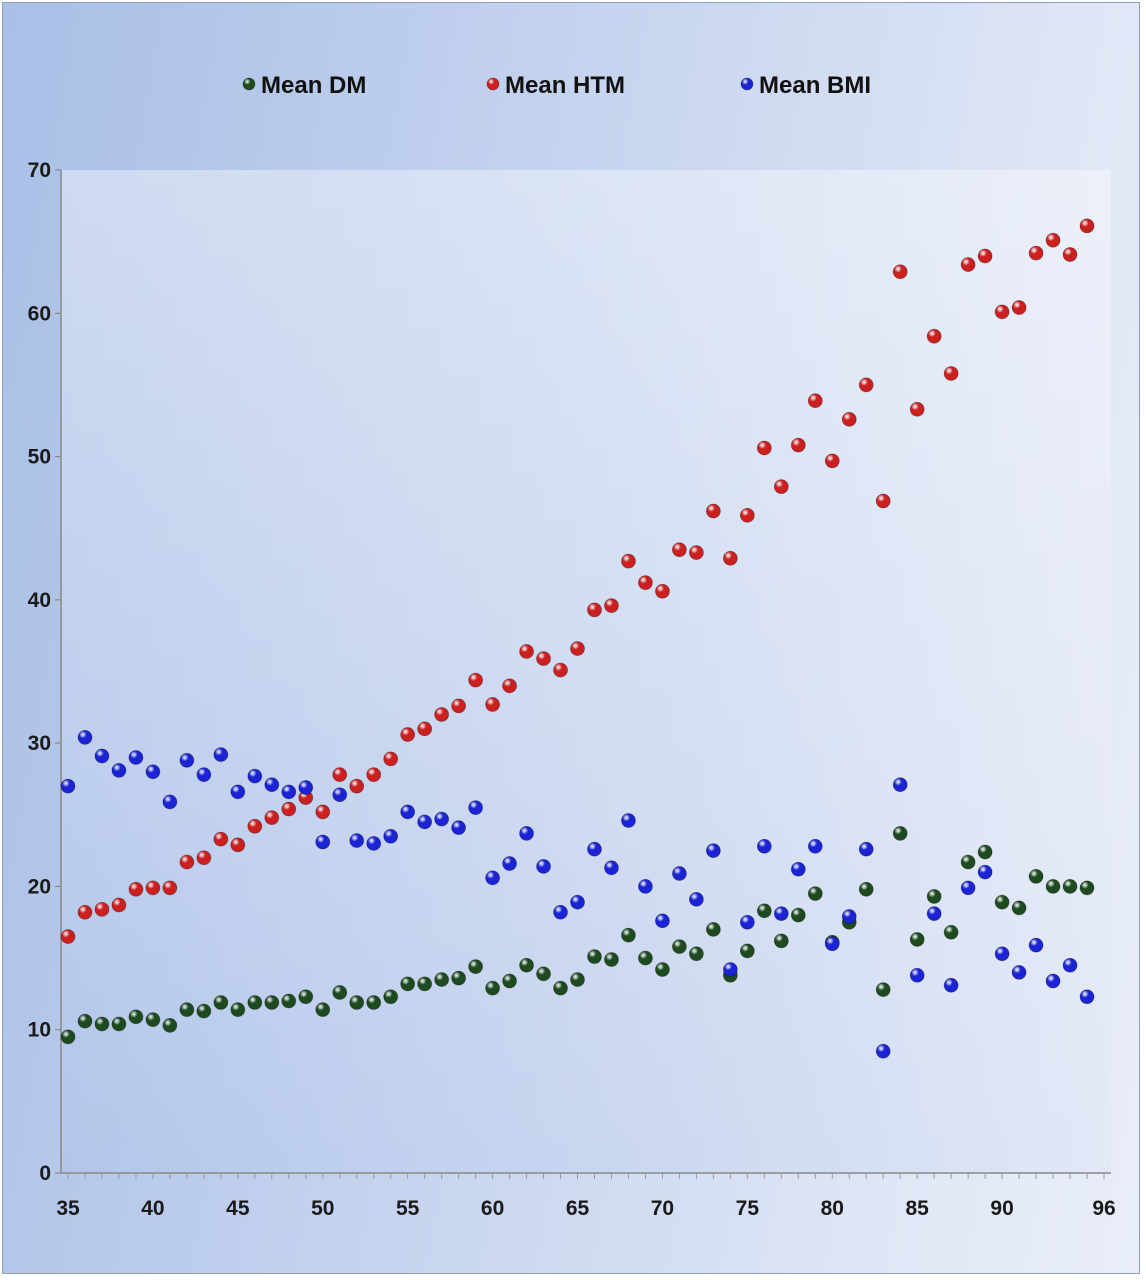 The image size is (1146, 1280). I want to click on x-tick-label: 70, so click(662, 1208).